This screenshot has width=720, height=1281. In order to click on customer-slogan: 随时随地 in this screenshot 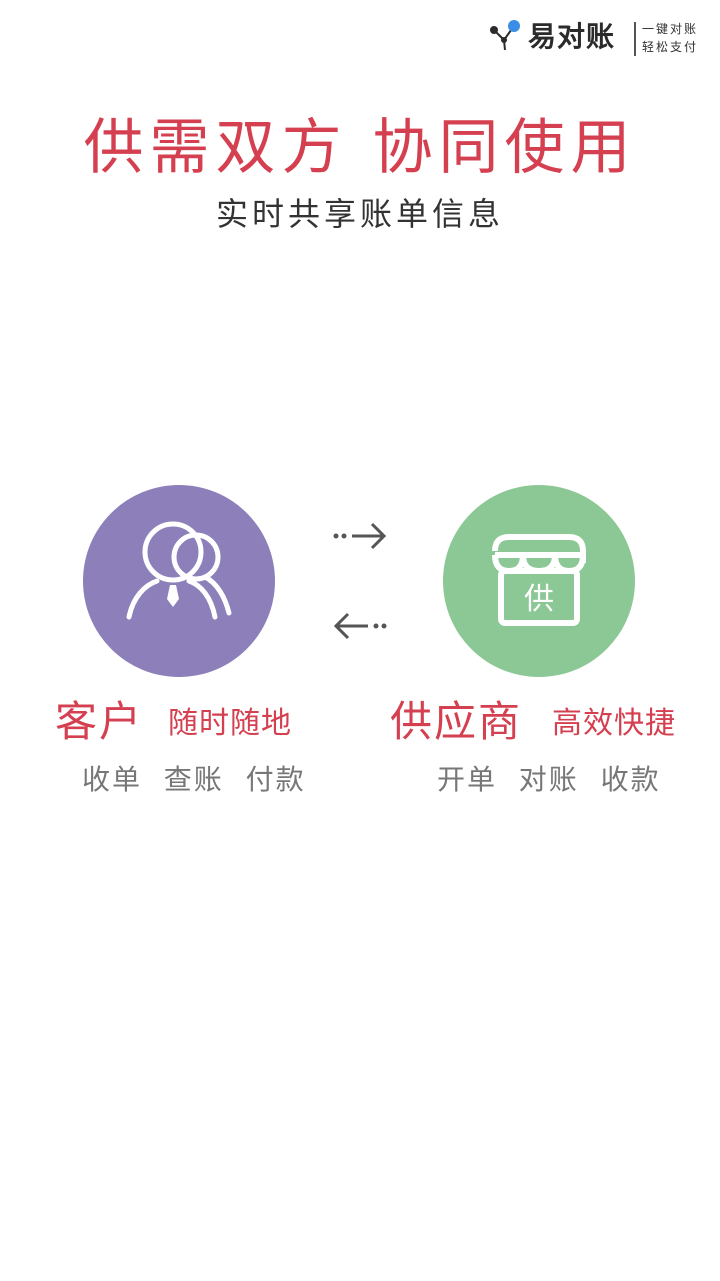, I will do `click(230, 723)`.